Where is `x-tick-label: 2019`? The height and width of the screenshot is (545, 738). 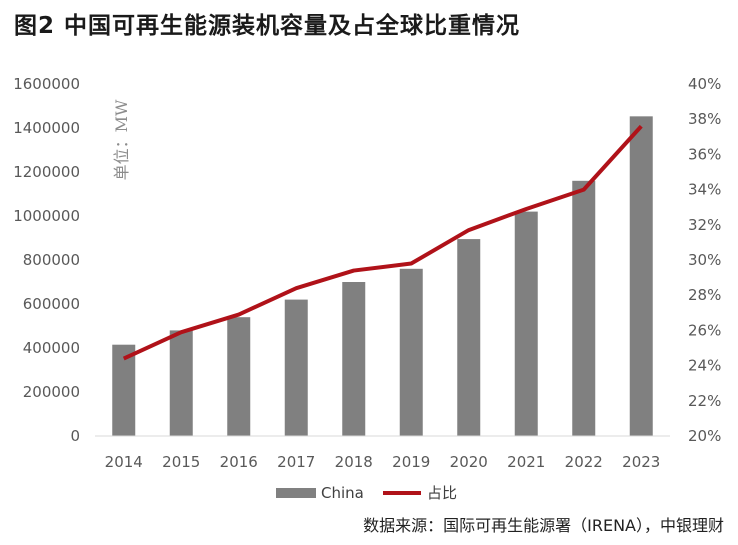 x-tick-label: 2019 is located at coordinates (411, 462).